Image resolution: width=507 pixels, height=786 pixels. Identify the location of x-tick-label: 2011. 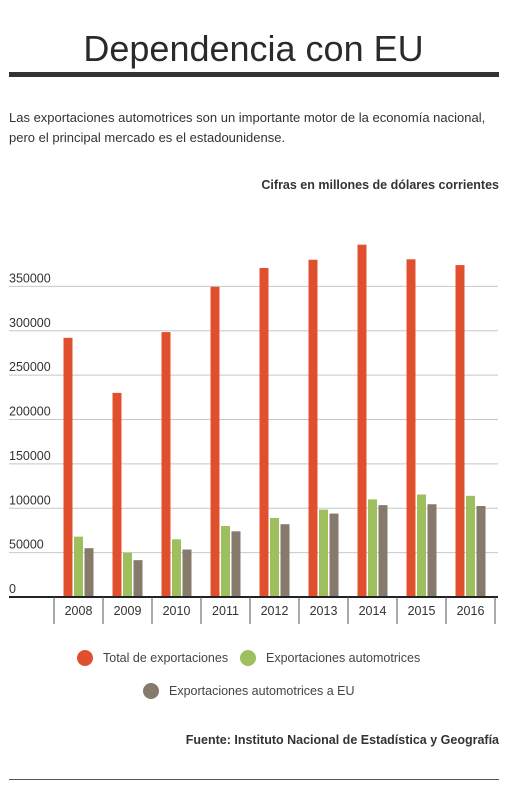
(225, 611).